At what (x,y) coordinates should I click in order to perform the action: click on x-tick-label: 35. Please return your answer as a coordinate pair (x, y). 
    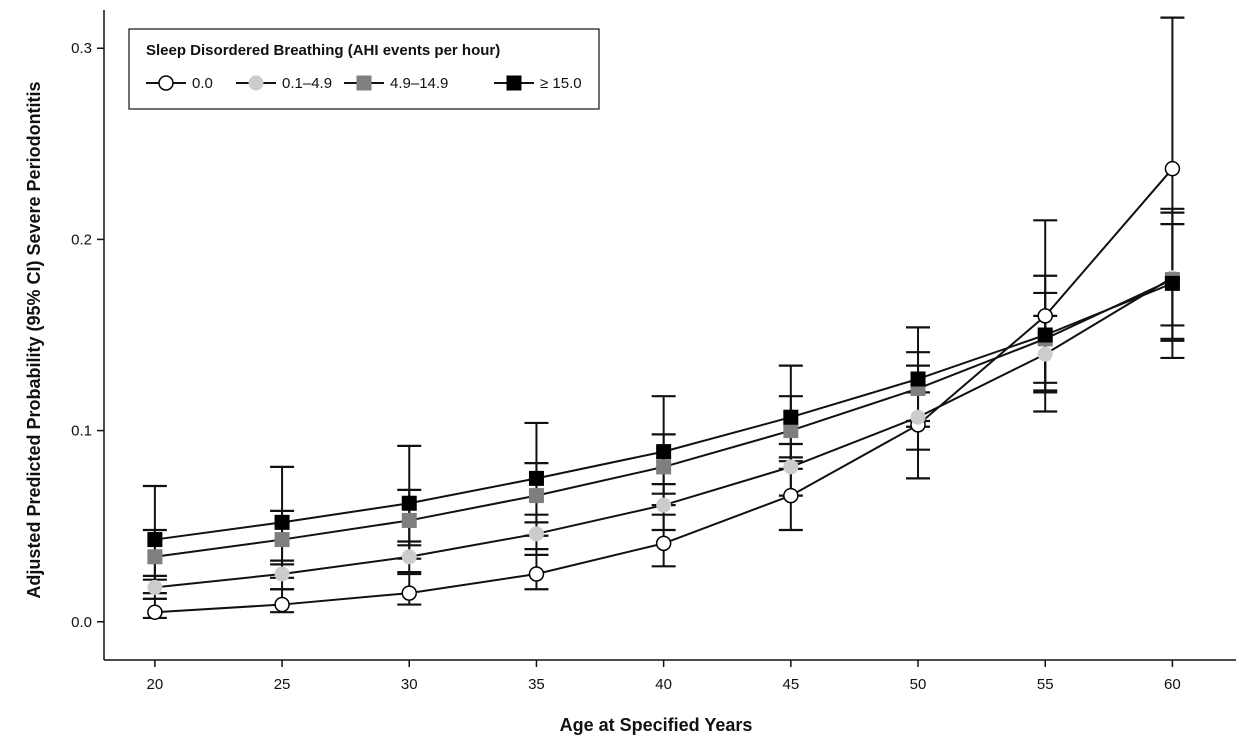
    Looking at the image, I should click on (536, 684).